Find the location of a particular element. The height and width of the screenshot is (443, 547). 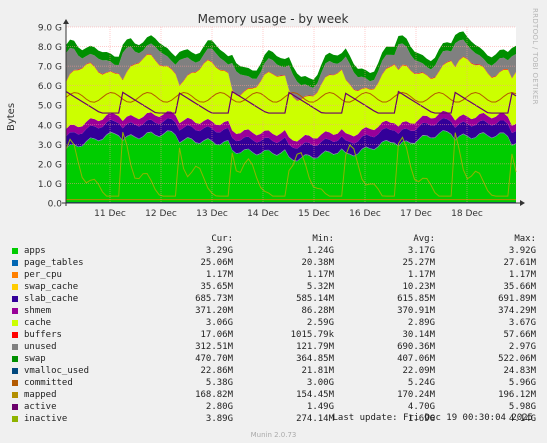

legend-row-active: active 2.80G 1.49G 4.70G 5.98G is located at coordinates (274, 407).